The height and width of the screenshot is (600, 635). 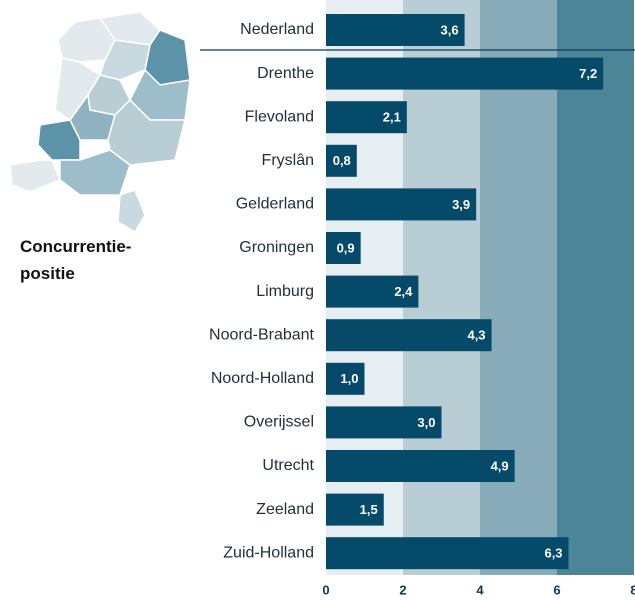 I want to click on value-label: 3,0, so click(x=426, y=422).